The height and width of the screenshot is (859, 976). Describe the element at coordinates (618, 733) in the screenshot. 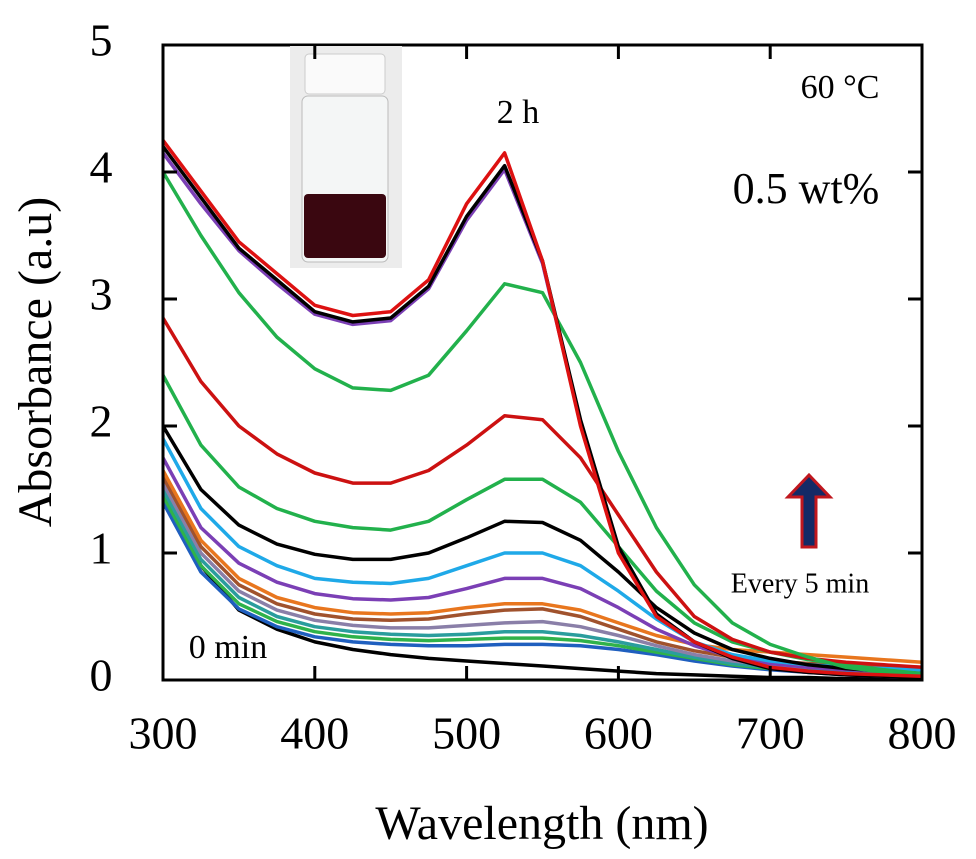

I see `x-tick-label: 600` at that location.